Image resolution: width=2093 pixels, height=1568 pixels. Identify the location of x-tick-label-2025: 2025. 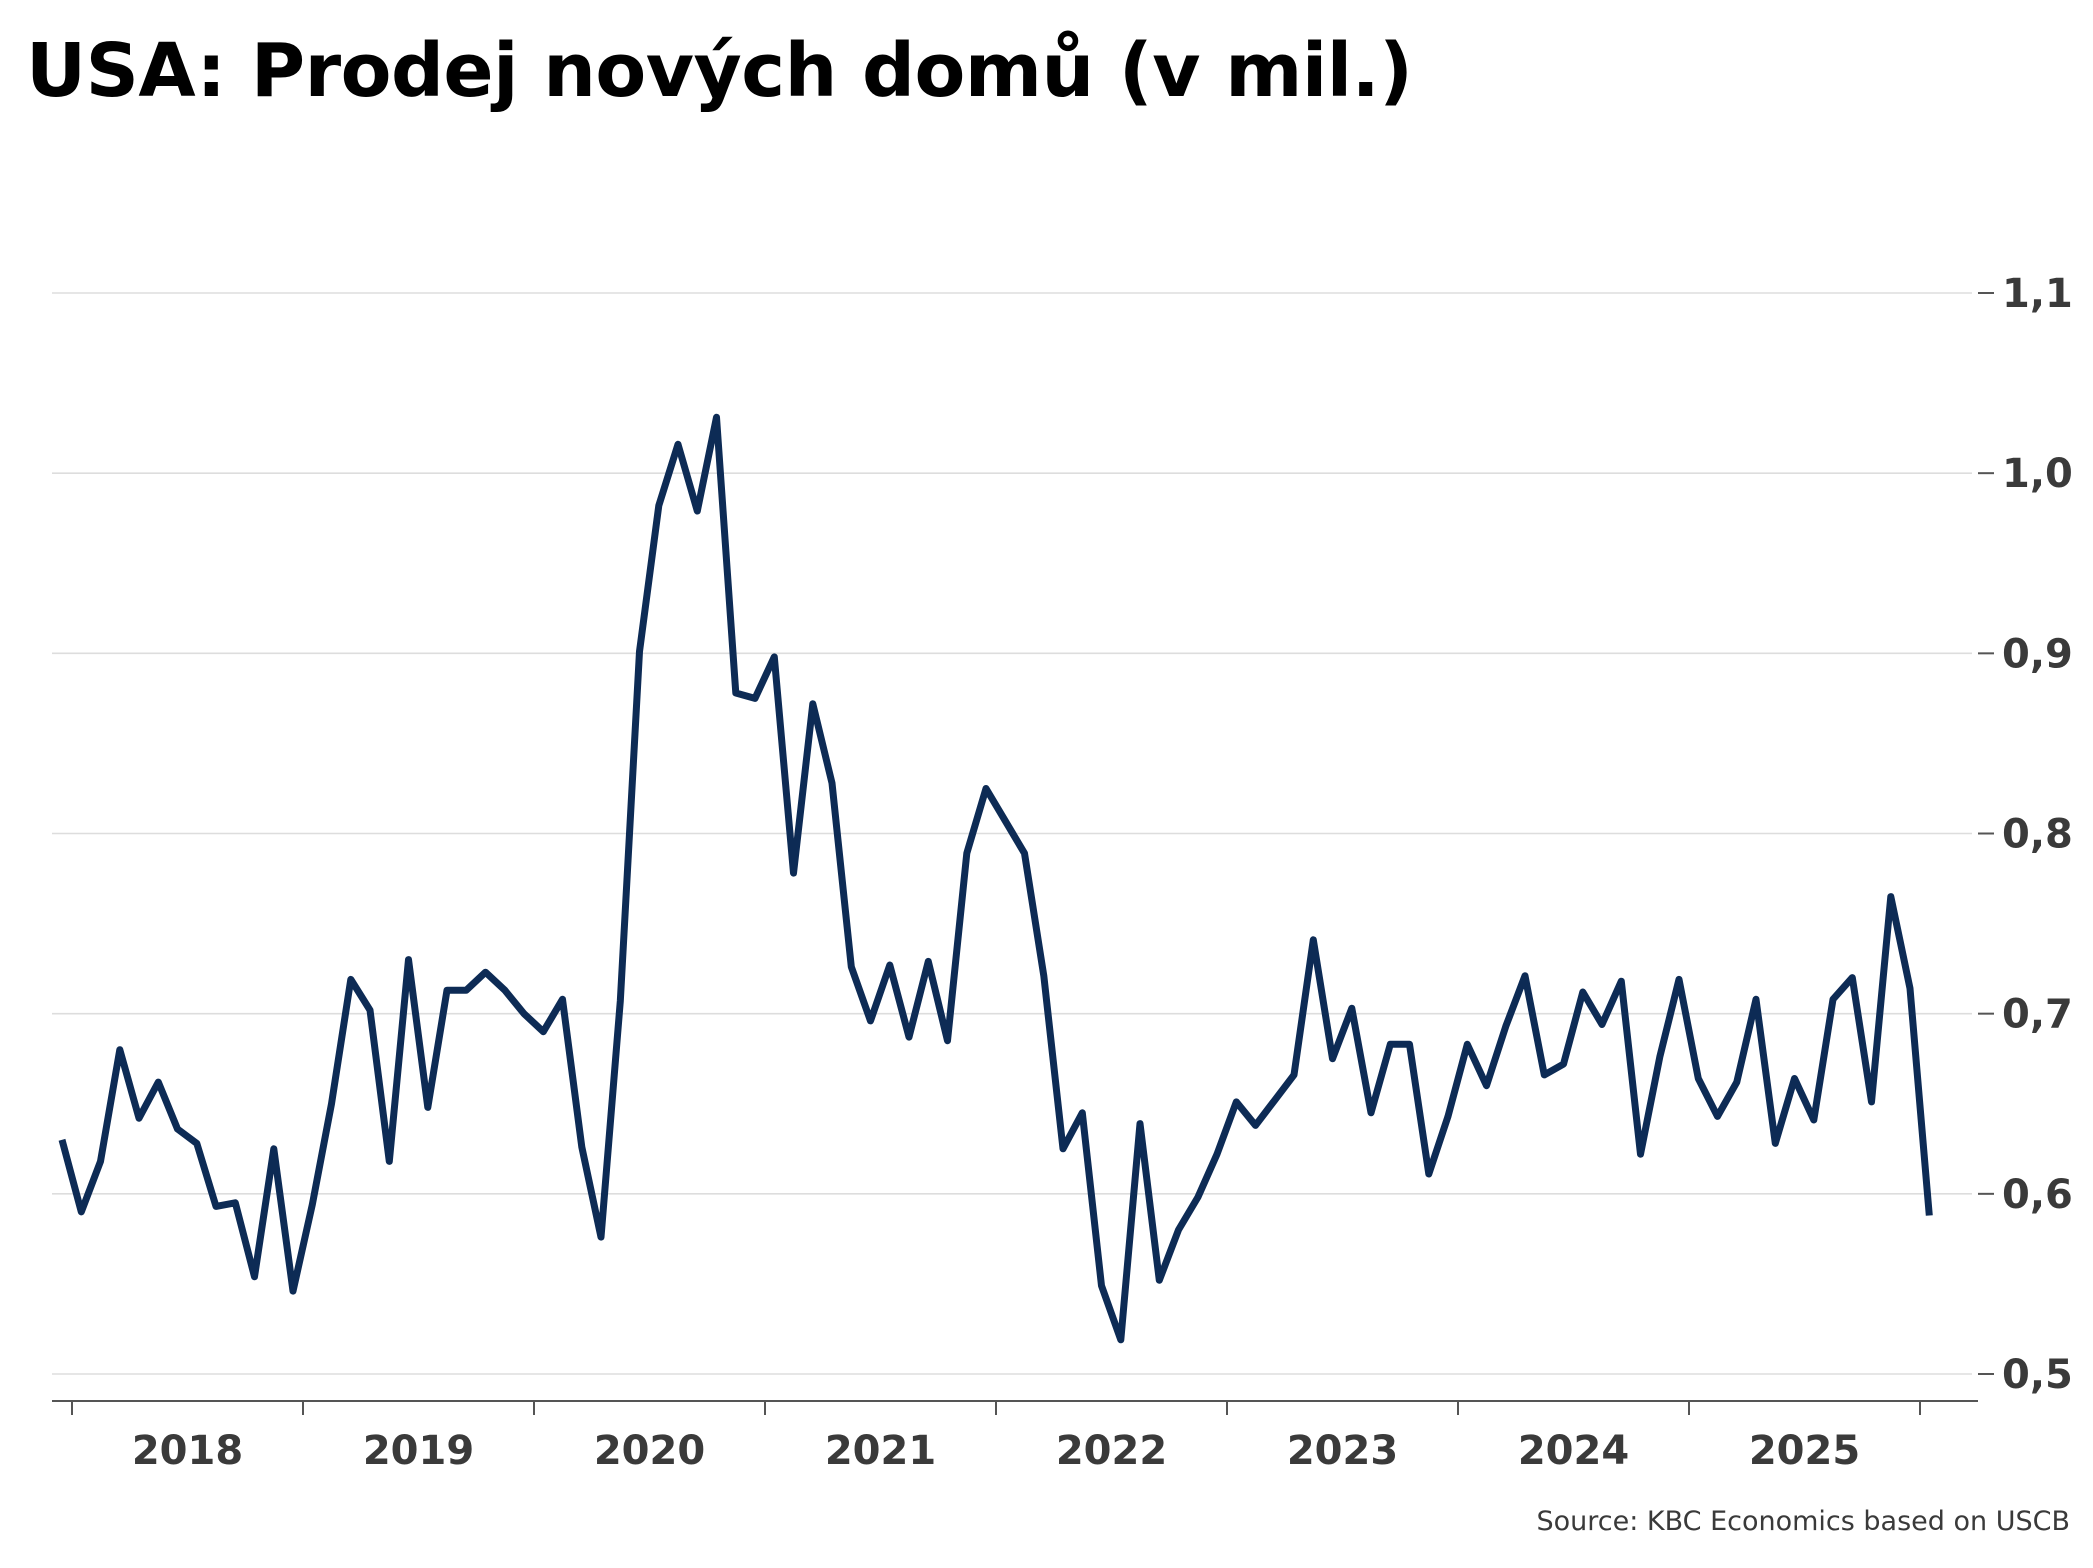
(1804, 1451).